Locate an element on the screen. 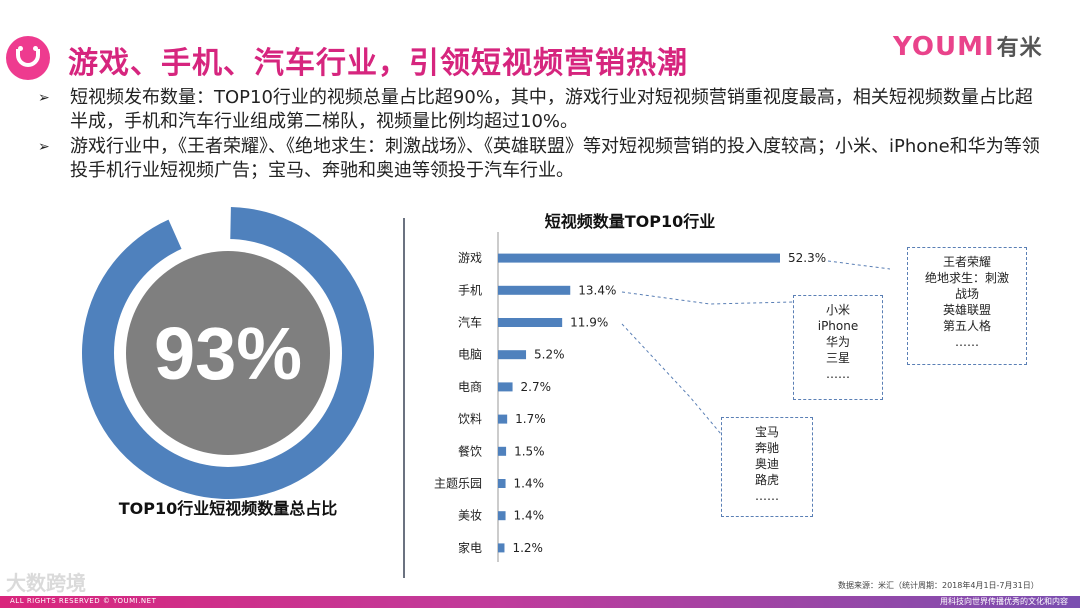 The image size is (1080, 608). connector-games is located at coordinates (858, 265).